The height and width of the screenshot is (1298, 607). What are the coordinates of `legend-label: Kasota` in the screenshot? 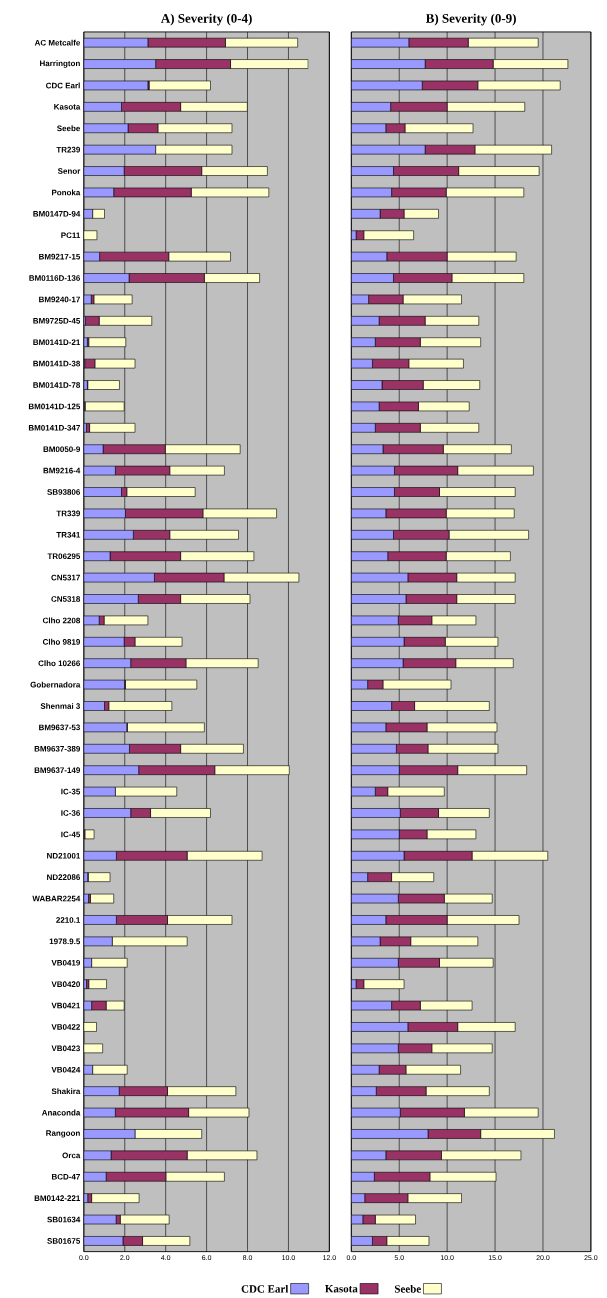 It's located at (341, 1289).